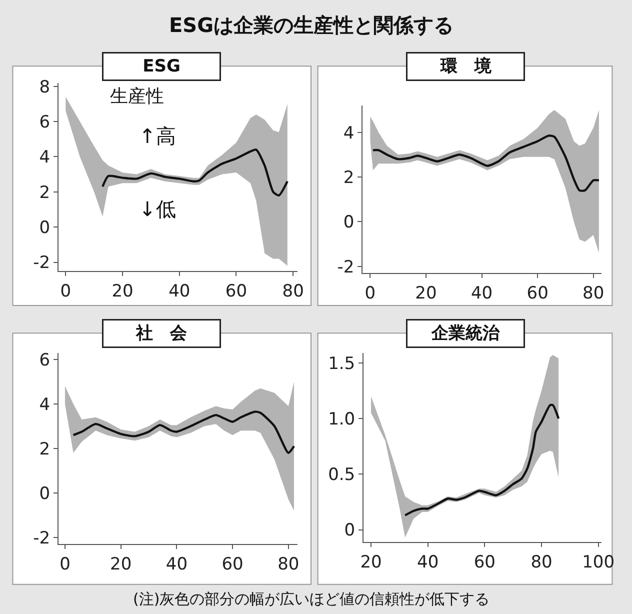 The height and width of the screenshot is (614, 632). Describe the element at coordinates (44, 87) in the screenshot. I see `y-tick-label: 8` at that location.